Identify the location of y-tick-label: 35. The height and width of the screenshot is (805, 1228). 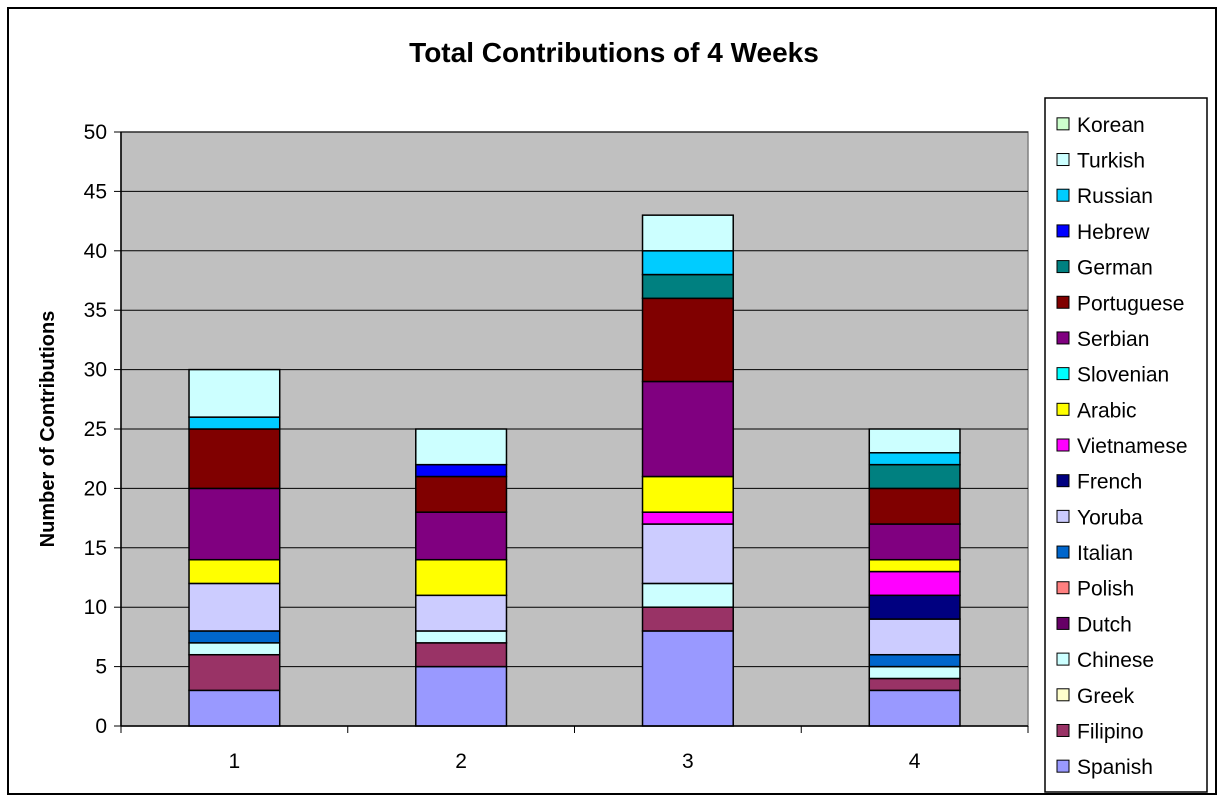
(95, 310).